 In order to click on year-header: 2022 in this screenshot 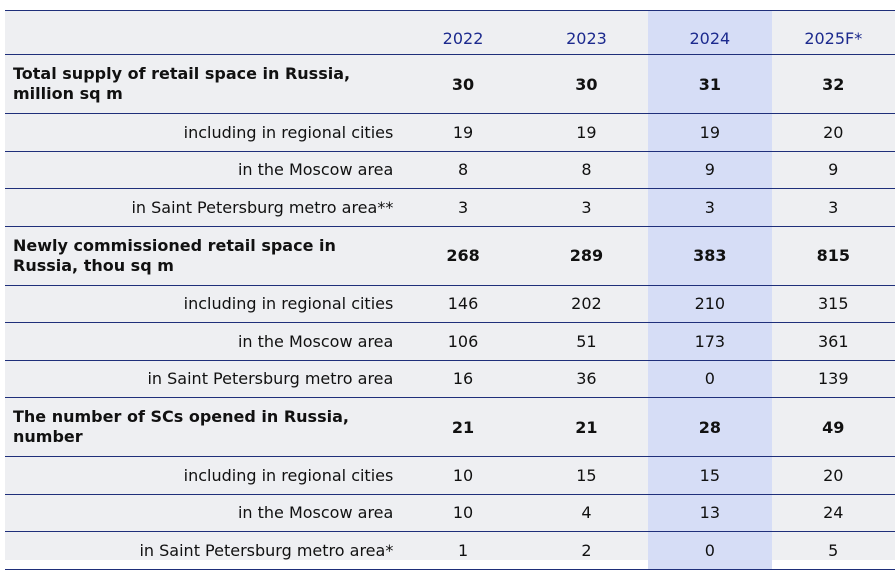, I will do `click(463, 32)`.